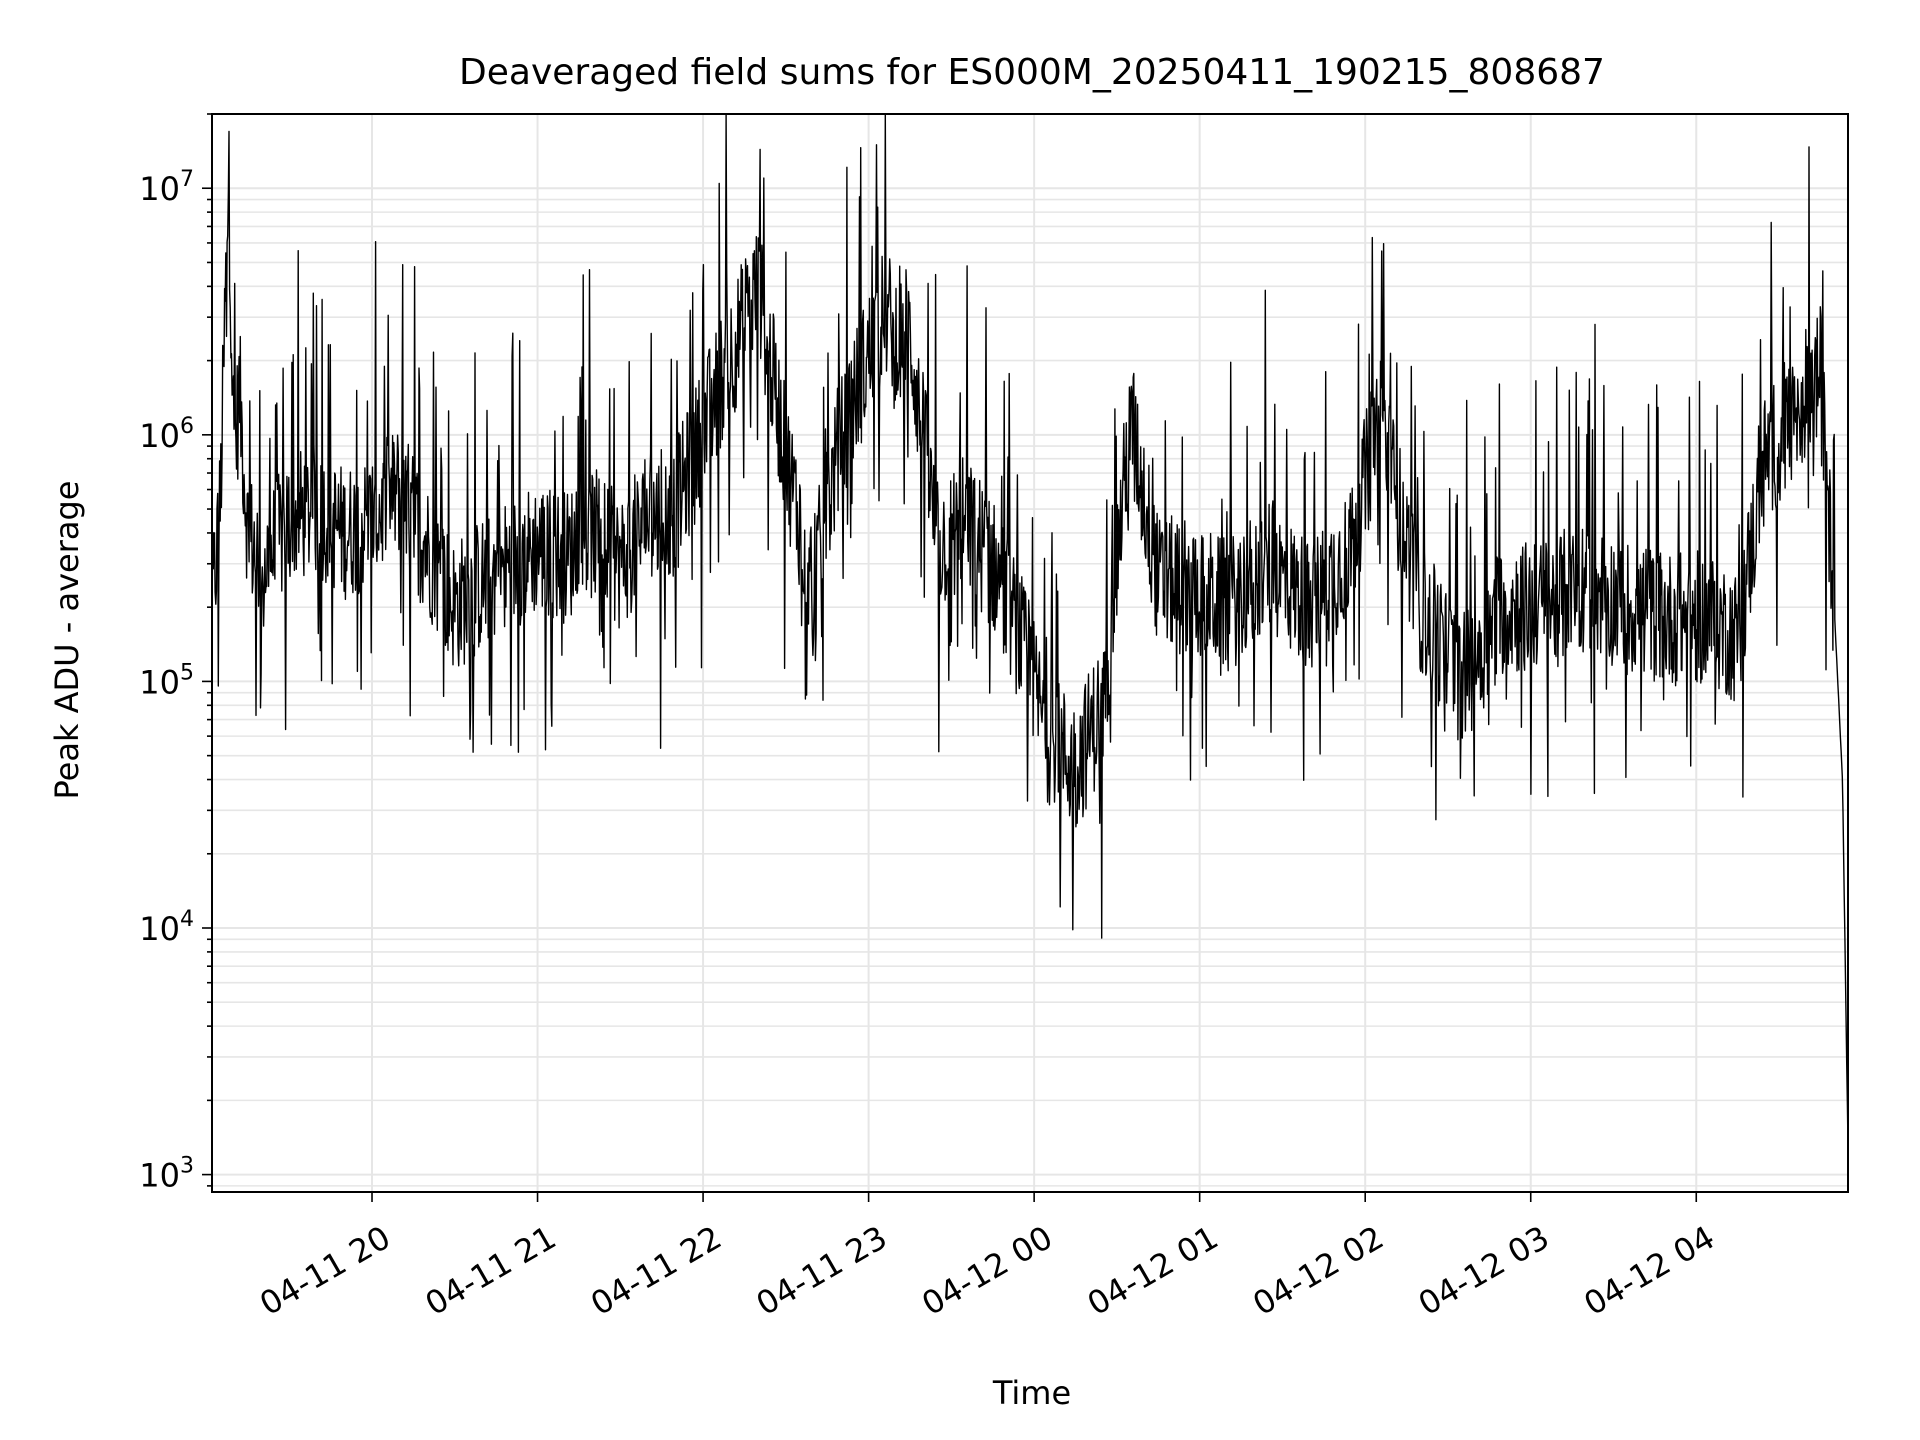 This screenshot has width=1920, height=1440. I want to click on y-axis-label: Peak ADU - average, so click(67, 640).